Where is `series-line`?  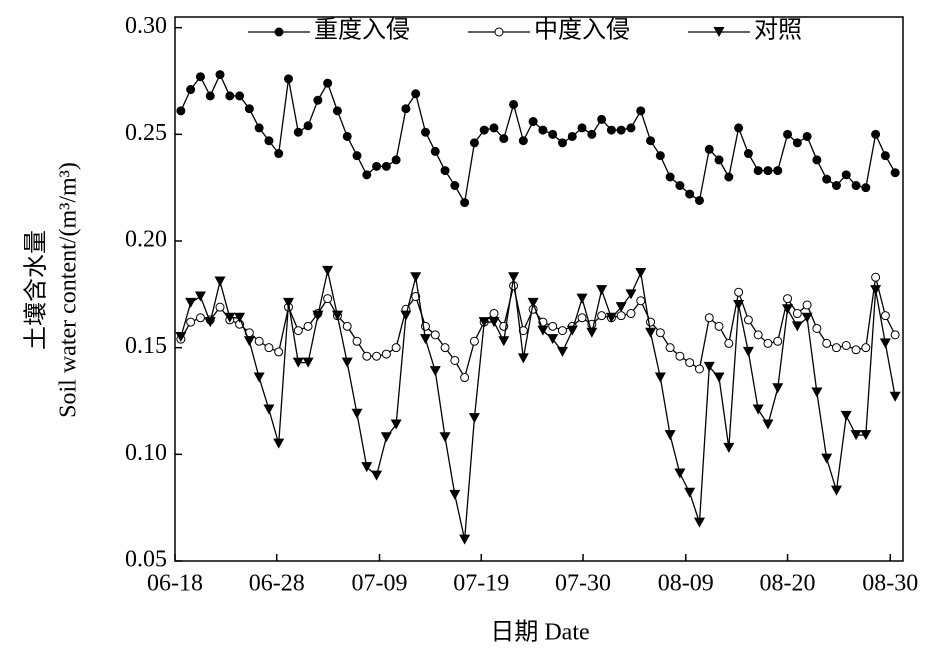 series-line is located at coordinates (538, 328).